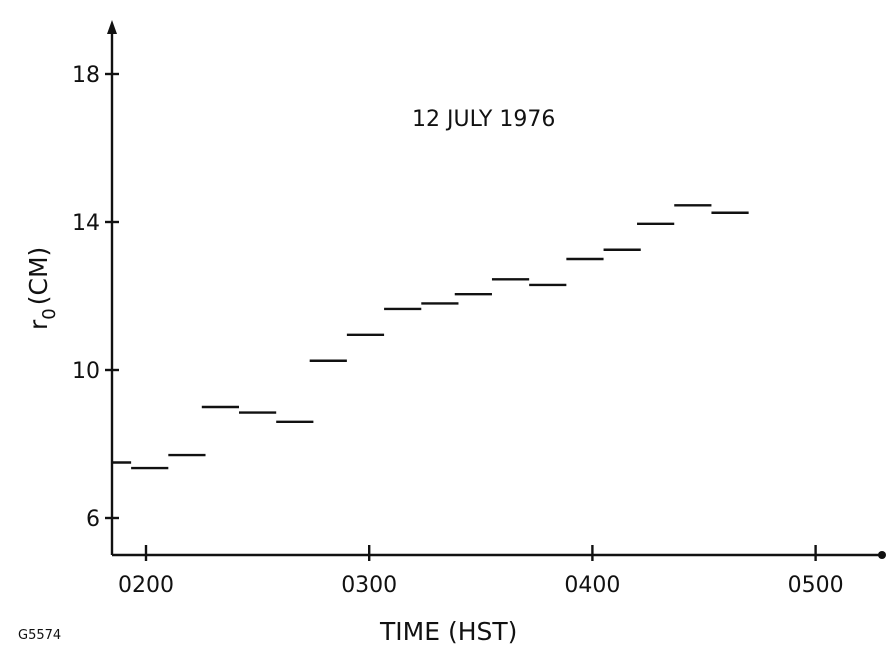 The height and width of the screenshot is (647, 887). What do you see at coordinates (483, 119) in the screenshot?
I see `date-annotation: 12 JULY 1976` at bounding box center [483, 119].